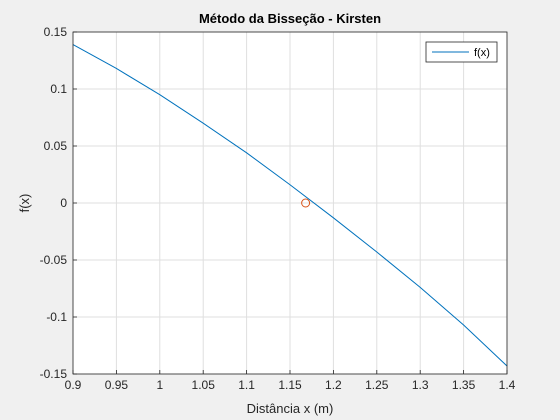  I want to click on x-tick-label: 1, so click(159, 385).